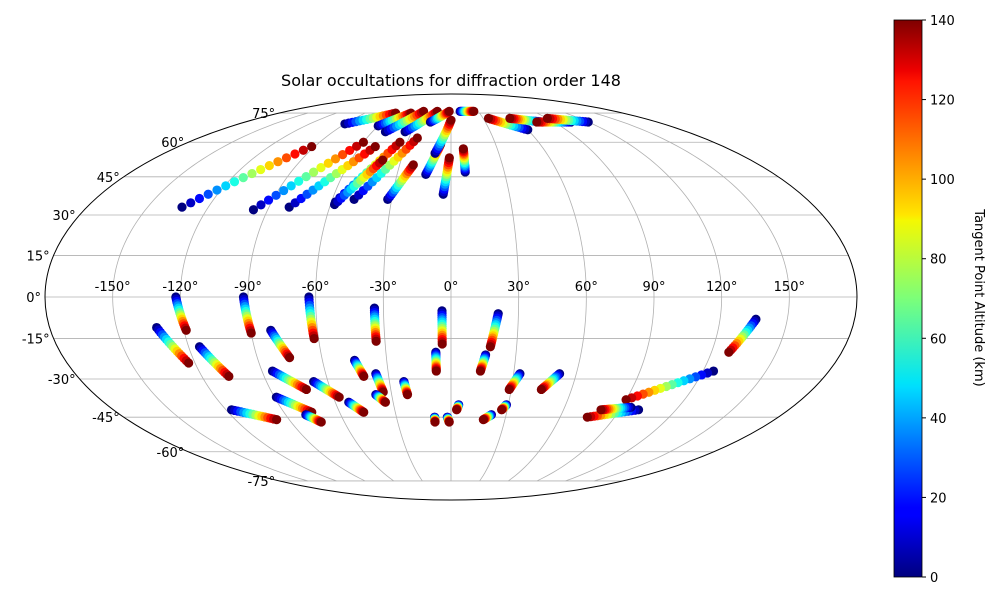 This screenshot has width=1000, height=600. I want to click on latitude-tick-label: -60°, so click(171, 453).